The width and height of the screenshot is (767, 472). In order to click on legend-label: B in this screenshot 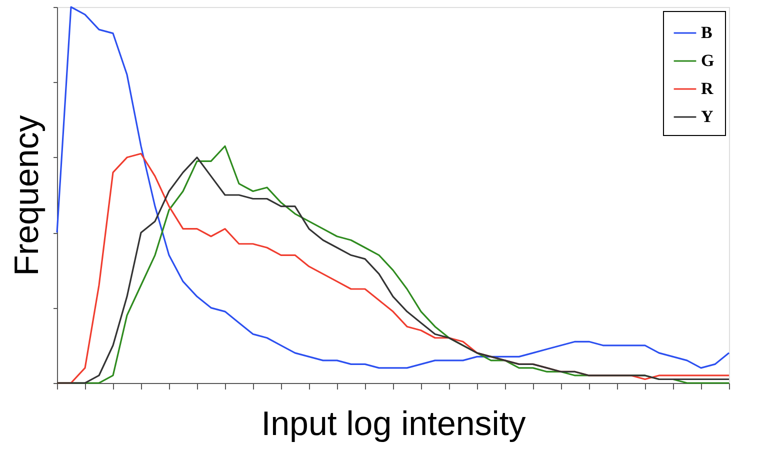, I will do `click(706, 32)`.